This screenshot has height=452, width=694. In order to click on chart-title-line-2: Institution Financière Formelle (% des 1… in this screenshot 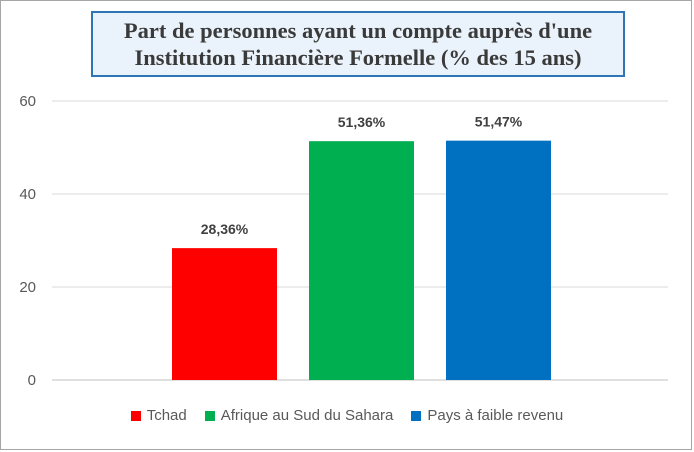, I will do `click(358, 57)`.